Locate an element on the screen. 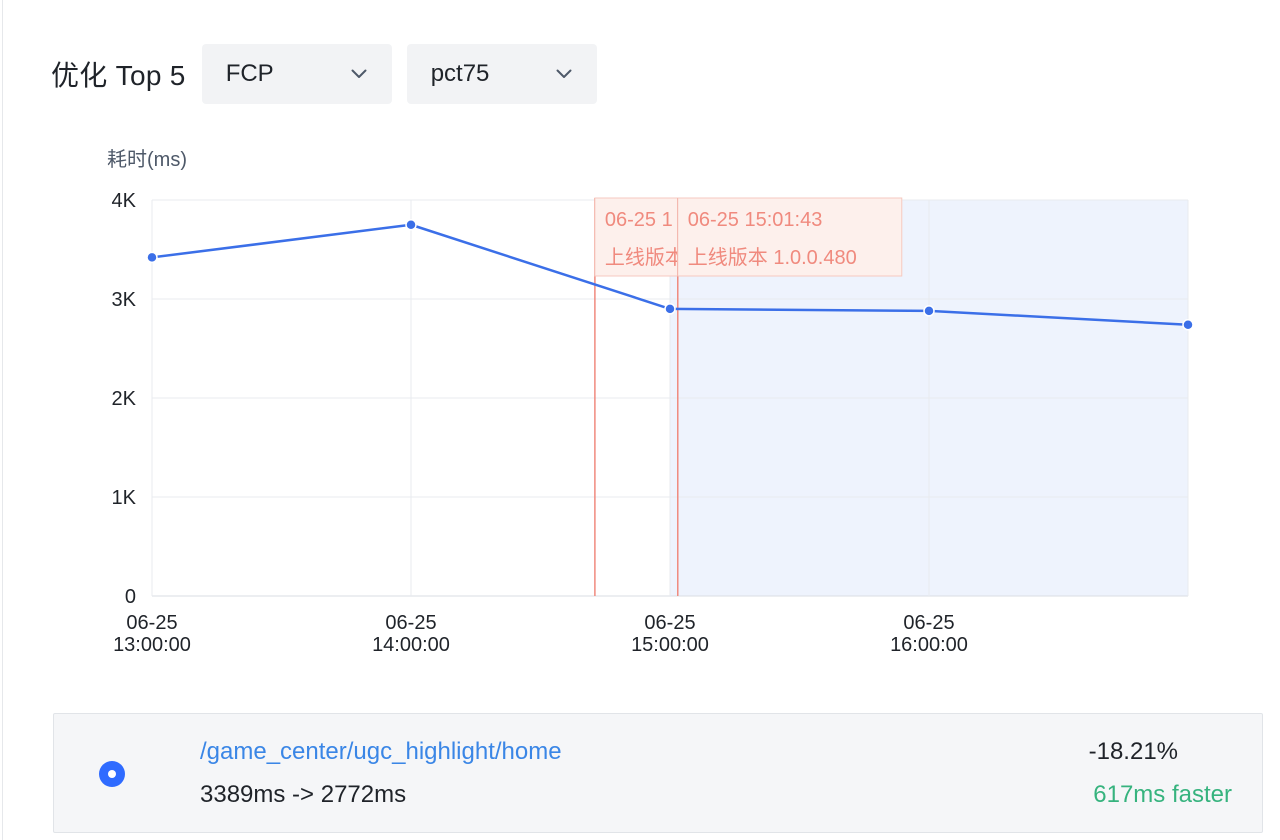 The height and width of the screenshot is (840, 1280). release-marker-box is located at coordinates (790, 237).